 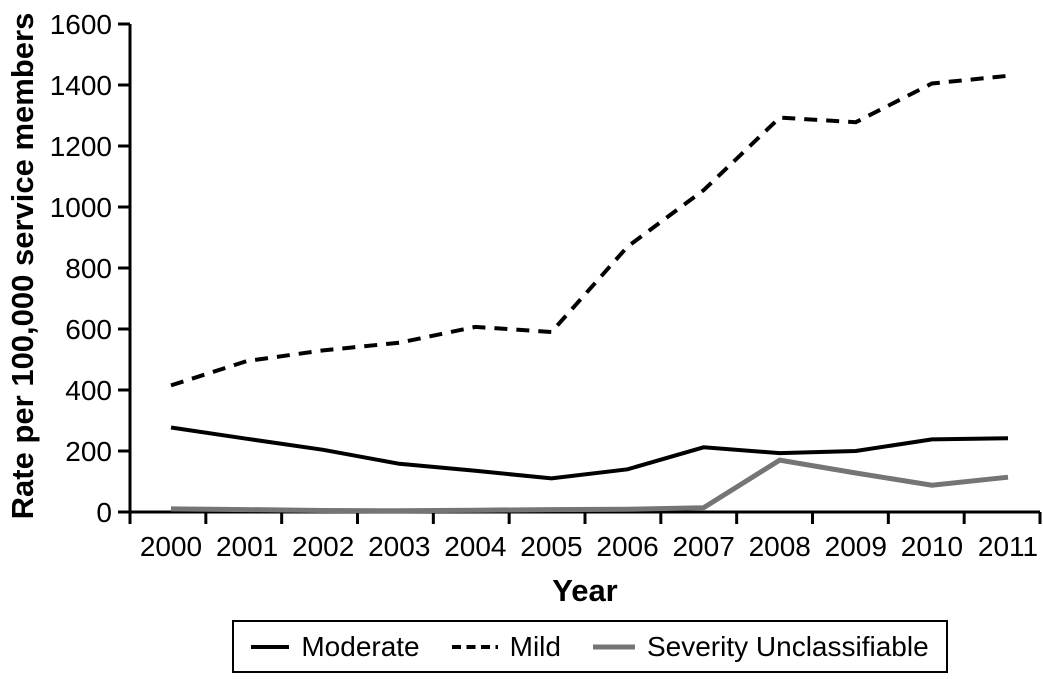 What do you see at coordinates (590, 646) in the screenshot?
I see `legend: Moderate Mild Severity Unclassifiable` at bounding box center [590, 646].